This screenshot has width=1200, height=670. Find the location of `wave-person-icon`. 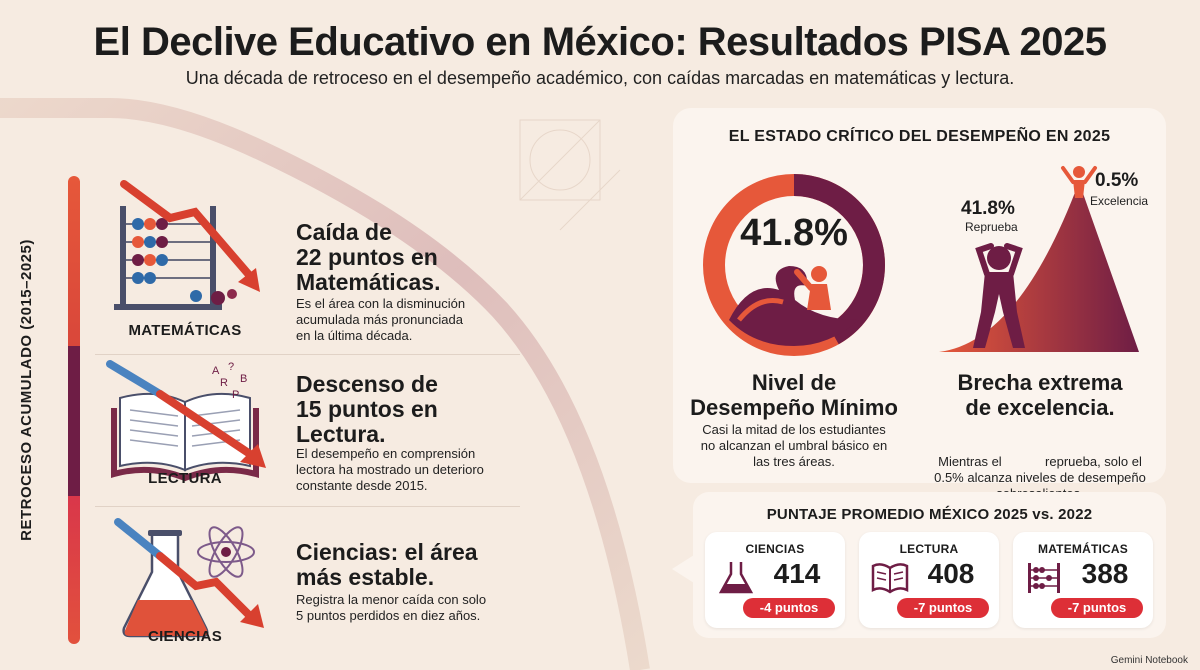

wave-person-icon is located at coordinates (794, 306).